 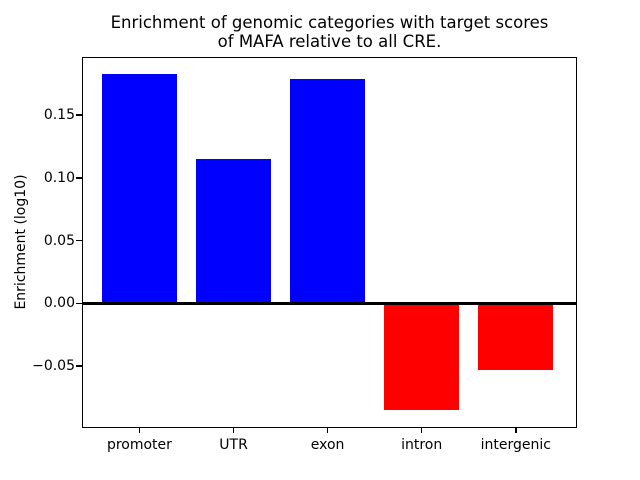 What do you see at coordinates (59, 240) in the screenshot?
I see `y-tick-label: 0.05` at bounding box center [59, 240].